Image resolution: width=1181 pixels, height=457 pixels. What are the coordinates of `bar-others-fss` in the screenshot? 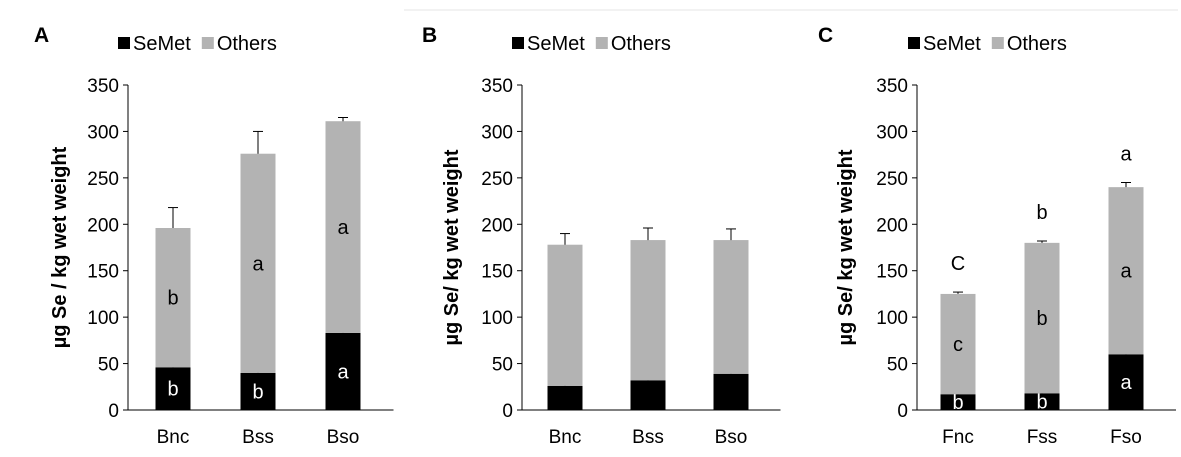 It's located at (1042, 318).